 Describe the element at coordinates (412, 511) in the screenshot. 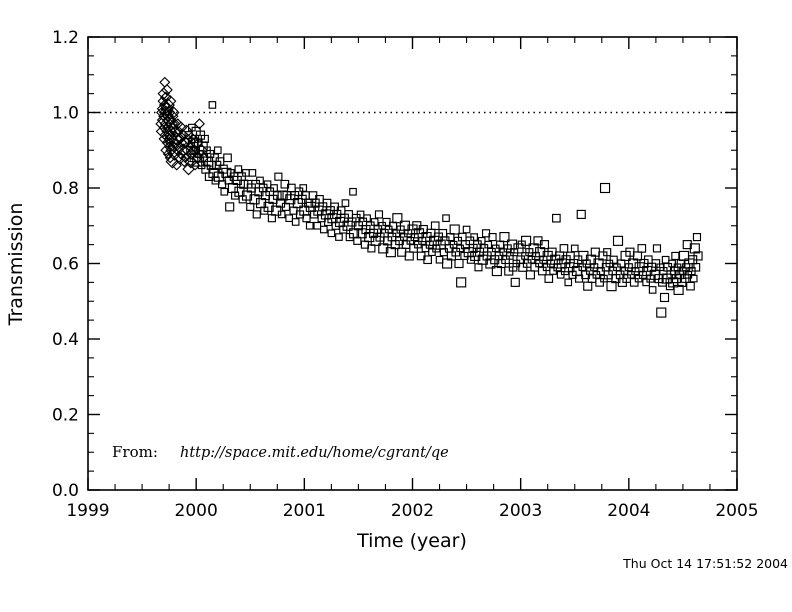

I see `x-tick-label: 2002` at that location.